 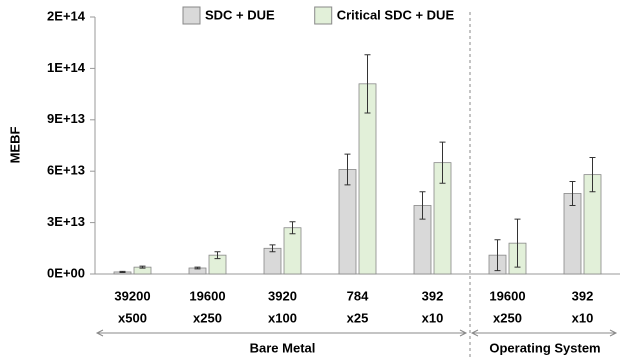 I want to click on x-tick-label: 784, so click(x=358, y=295).